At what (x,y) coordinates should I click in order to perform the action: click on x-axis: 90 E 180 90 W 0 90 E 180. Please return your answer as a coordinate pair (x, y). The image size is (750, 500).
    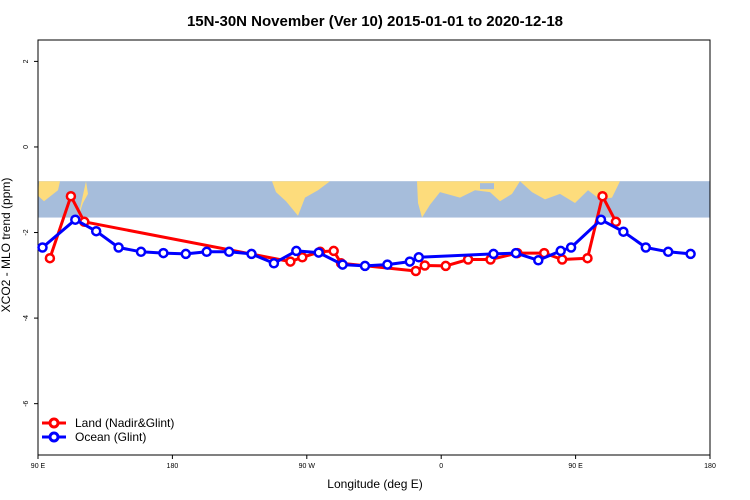
    Looking at the image, I should click on (373, 462).